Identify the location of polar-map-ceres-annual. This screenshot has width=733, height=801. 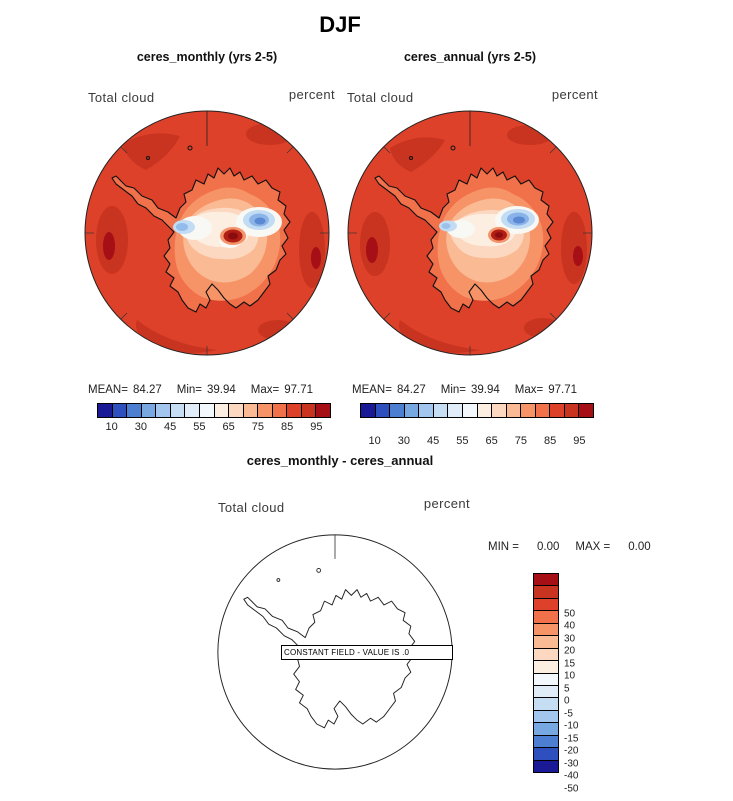
(470, 233).